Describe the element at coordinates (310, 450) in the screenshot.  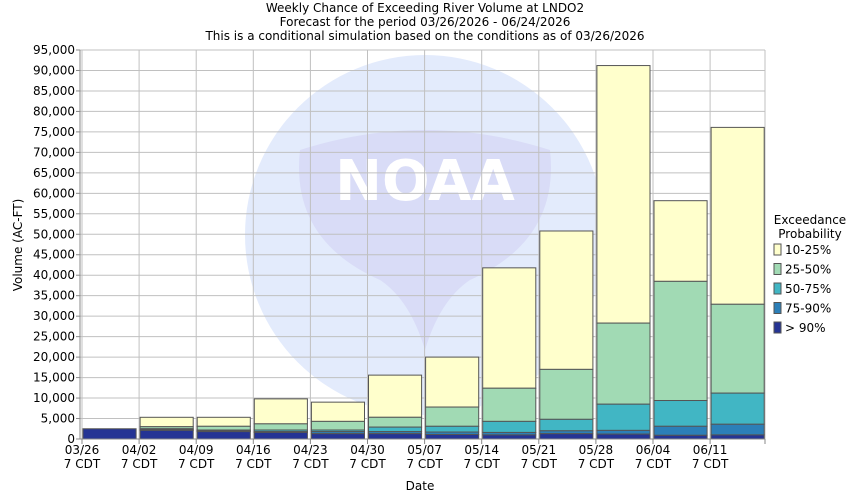
I see `x-tick-label: 04/23` at that location.